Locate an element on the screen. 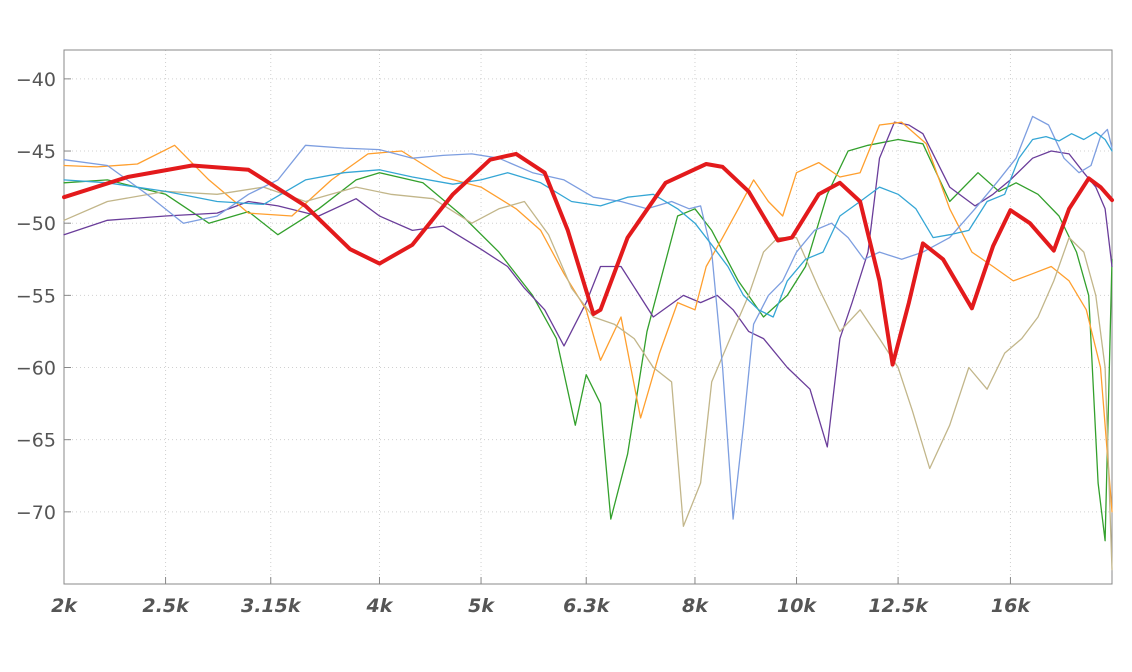 The width and height of the screenshot is (1132, 672). y-tick-label: −60 is located at coordinates (36, 369).